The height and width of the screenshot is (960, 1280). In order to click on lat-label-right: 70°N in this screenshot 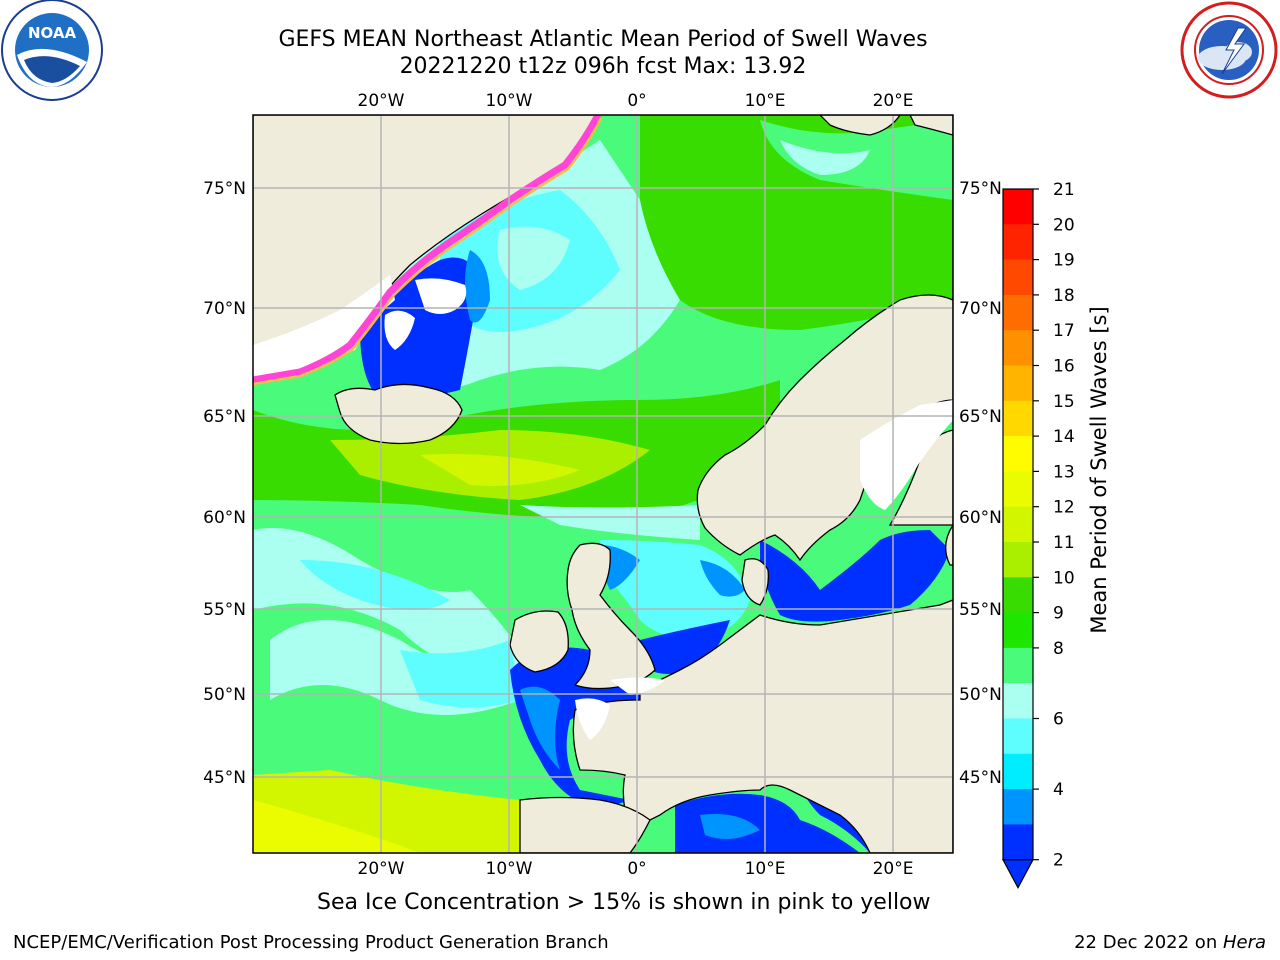, I will do `click(980, 309)`.